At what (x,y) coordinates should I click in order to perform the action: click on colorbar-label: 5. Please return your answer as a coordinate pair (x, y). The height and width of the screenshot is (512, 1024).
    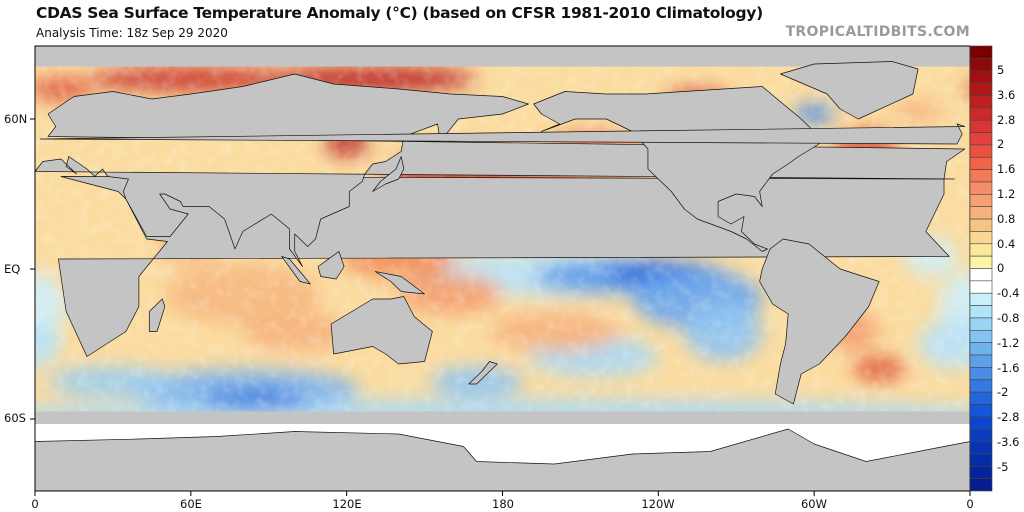
    Looking at the image, I should click on (1001, 70).